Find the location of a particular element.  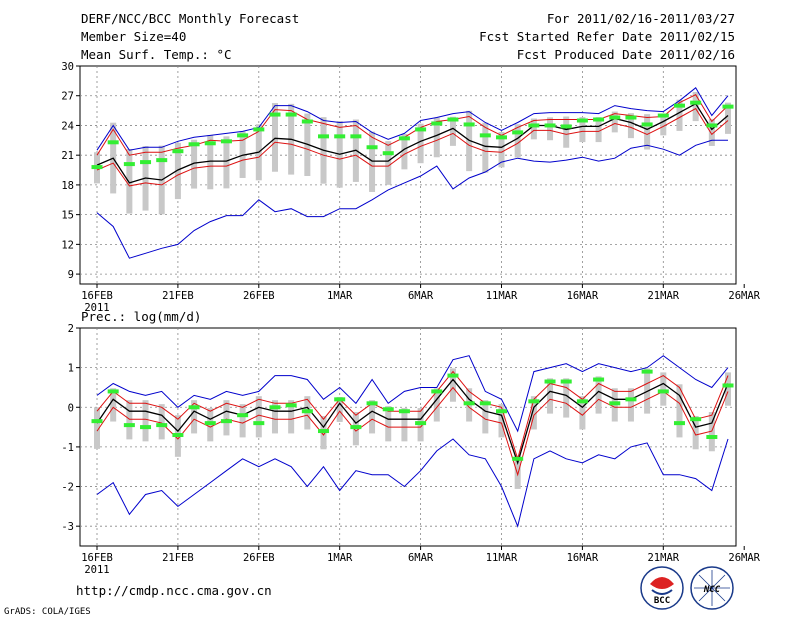

temp-x-tick-label: 21FEB is located at coordinates (178, 296).